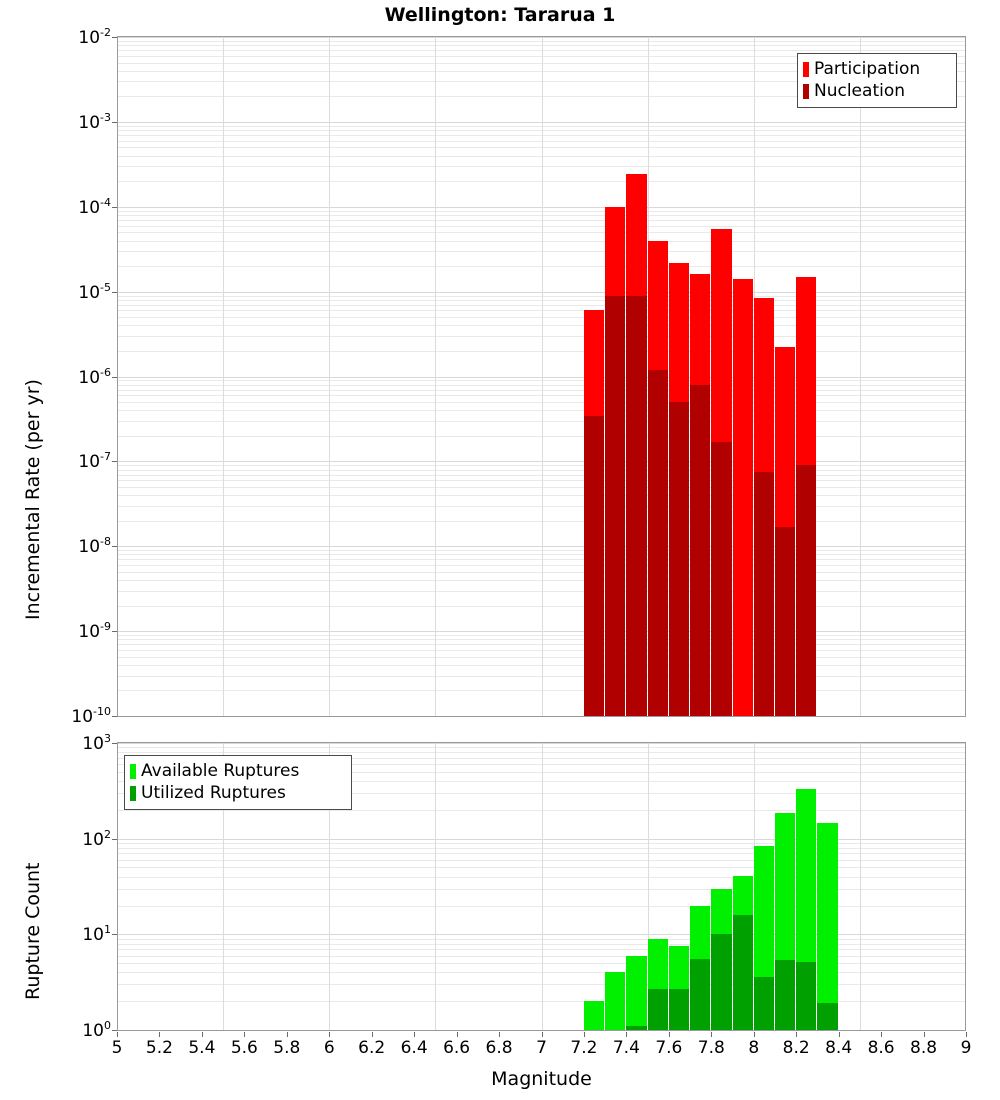 Image resolution: width=1000 pixels, height=1100 pixels. I want to click on bottom-legend-item: Utilized Ruptures, so click(237, 793).